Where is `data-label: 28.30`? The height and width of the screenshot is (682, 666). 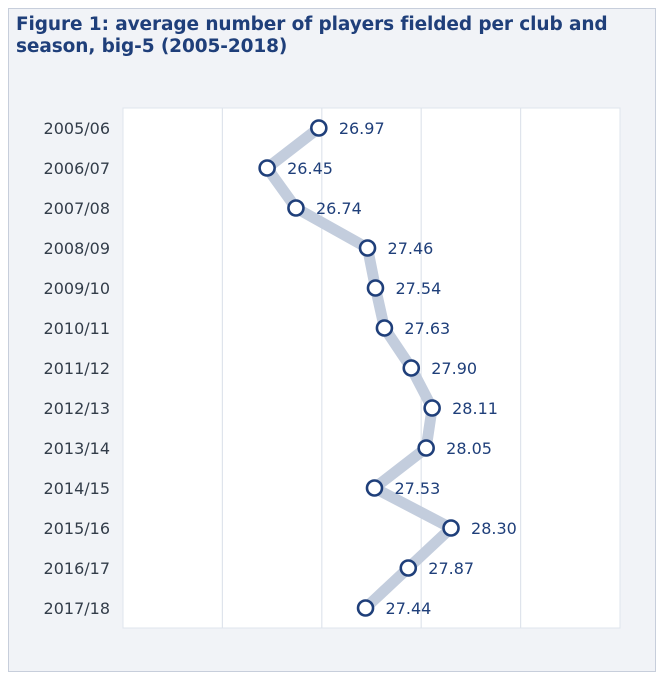
data-label: 28.30 is located at coordinates (494, 528).